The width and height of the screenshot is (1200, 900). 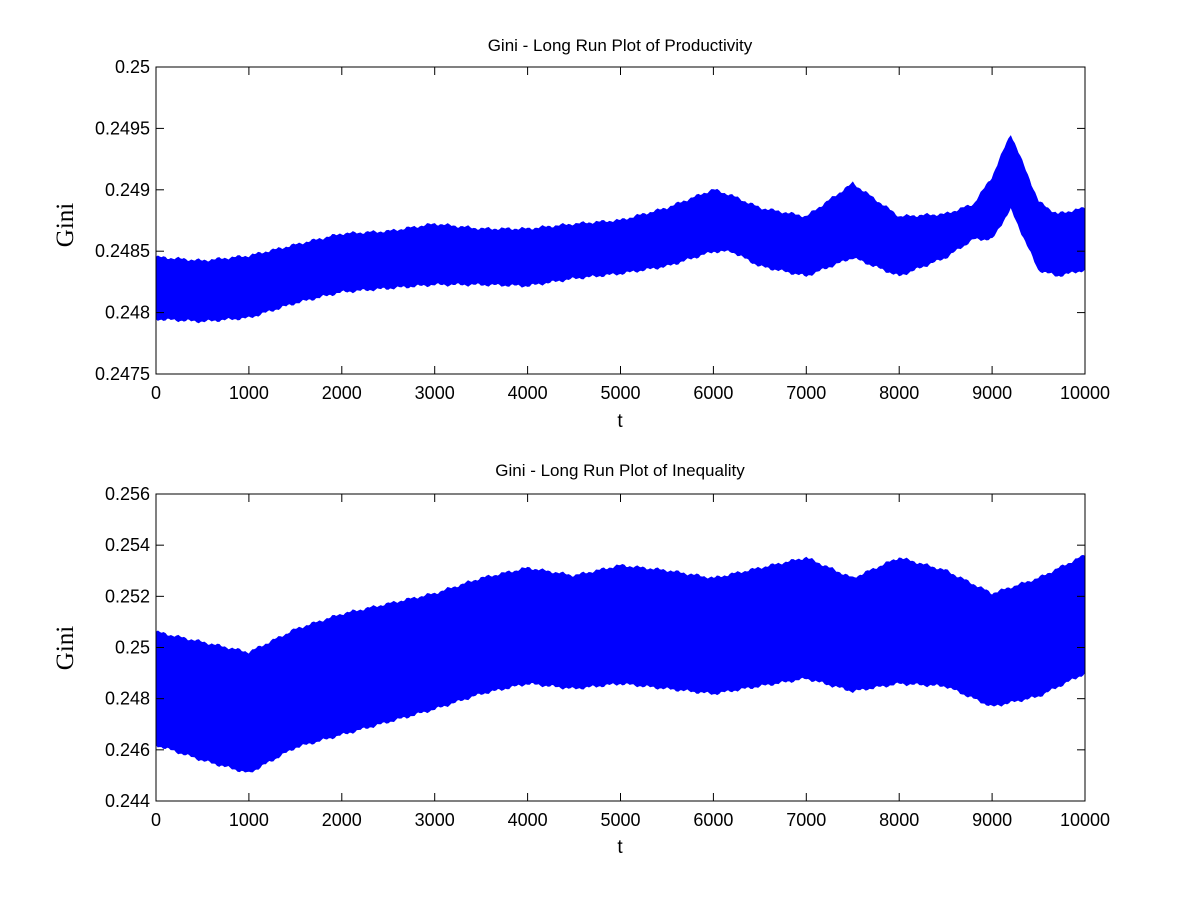 What do you see at coordinates (620, 470) in the screenshot?
I see `chart-title: Gini - Long Run Plot of Inequality` at bounding box center [620, 470].